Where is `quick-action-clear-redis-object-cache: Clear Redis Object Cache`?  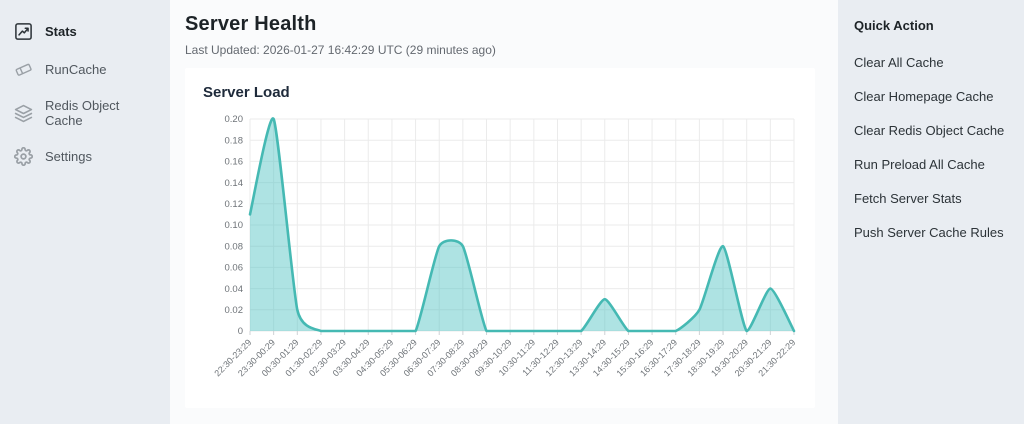
quick-action-clear-redis-object-cache: Clear Redis Object Cache is located at coordinates (929, 130).